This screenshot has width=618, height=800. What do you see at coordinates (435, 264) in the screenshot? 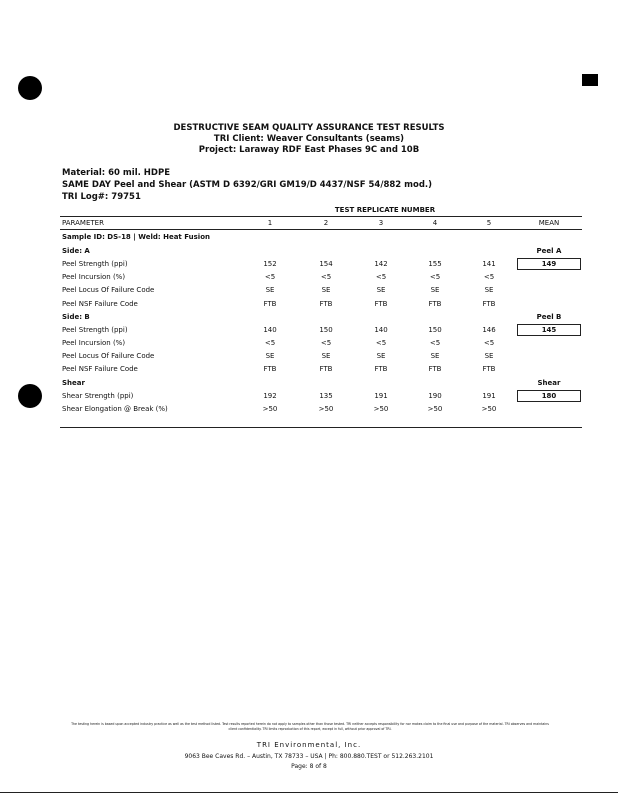
I see `value: 155` at bounding box center [435, 264].